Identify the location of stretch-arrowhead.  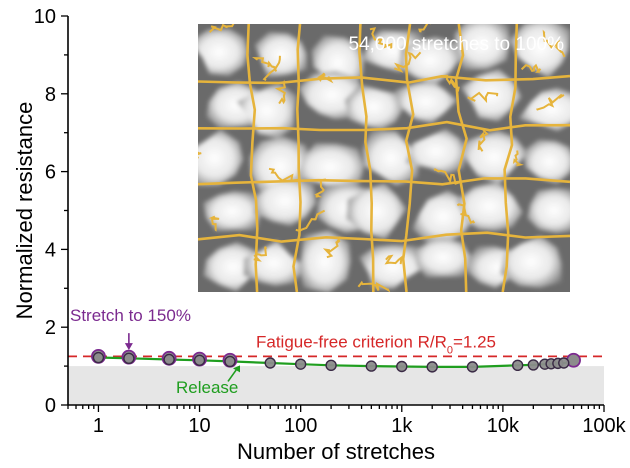
(128, 347).